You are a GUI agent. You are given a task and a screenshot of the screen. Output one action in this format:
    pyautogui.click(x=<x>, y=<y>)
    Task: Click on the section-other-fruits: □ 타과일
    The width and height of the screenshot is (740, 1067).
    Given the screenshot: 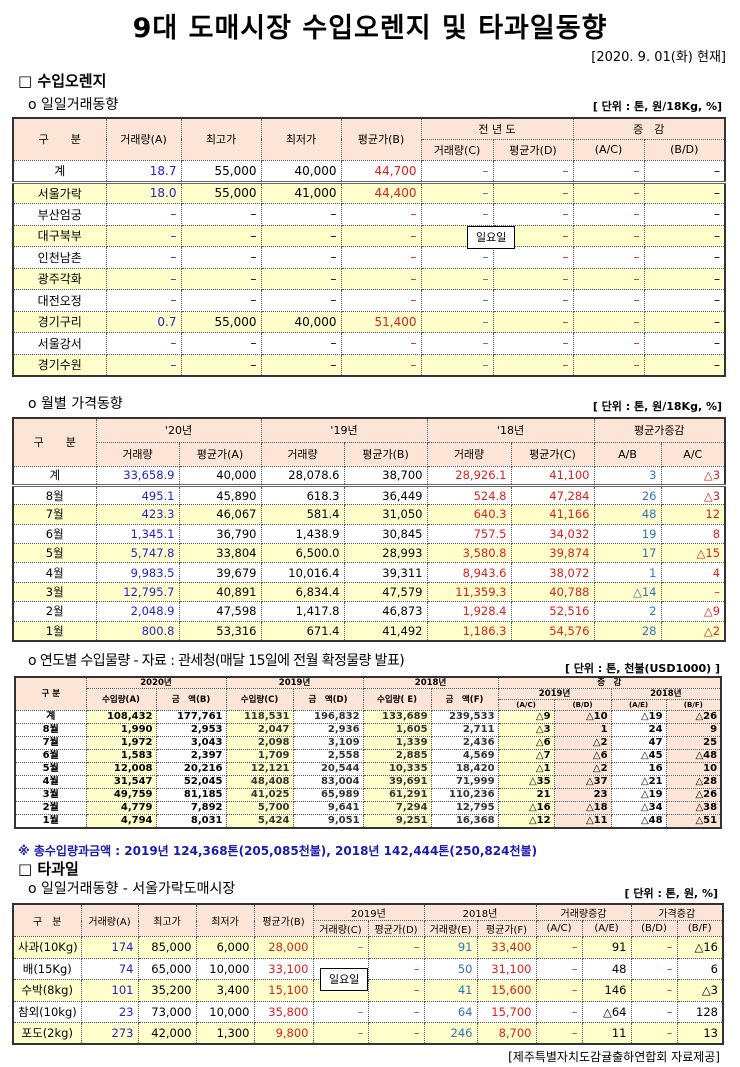 What is the action you would take?
    pyautogui.click(x=48, y=869)
    